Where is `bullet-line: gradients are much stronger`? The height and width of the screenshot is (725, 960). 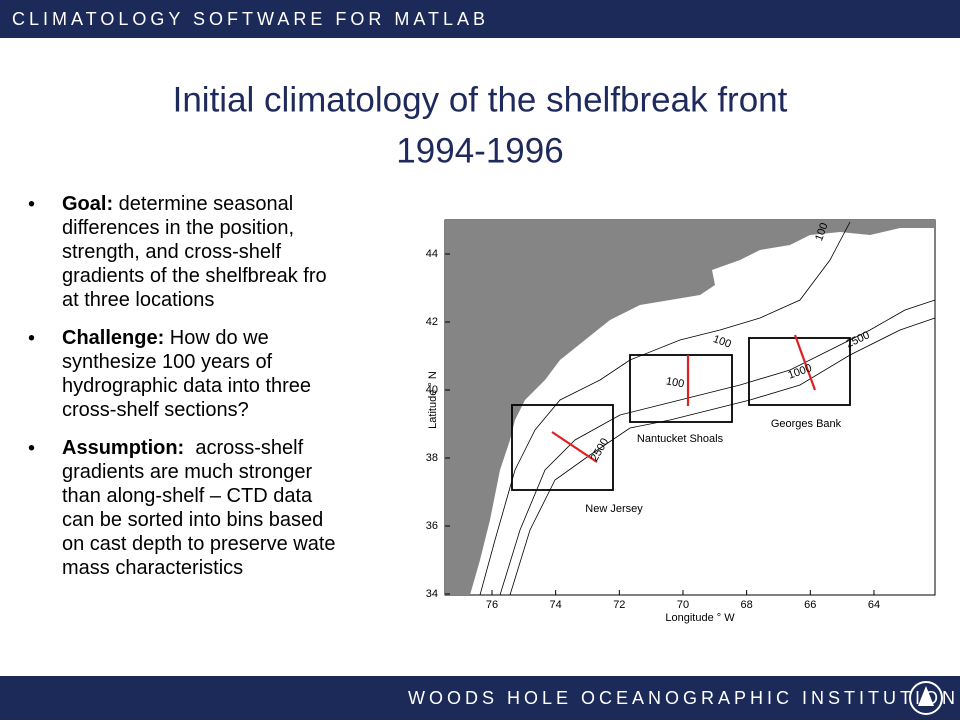
bullet-line: gradients are much stronger is located at coordinates (187, 472).